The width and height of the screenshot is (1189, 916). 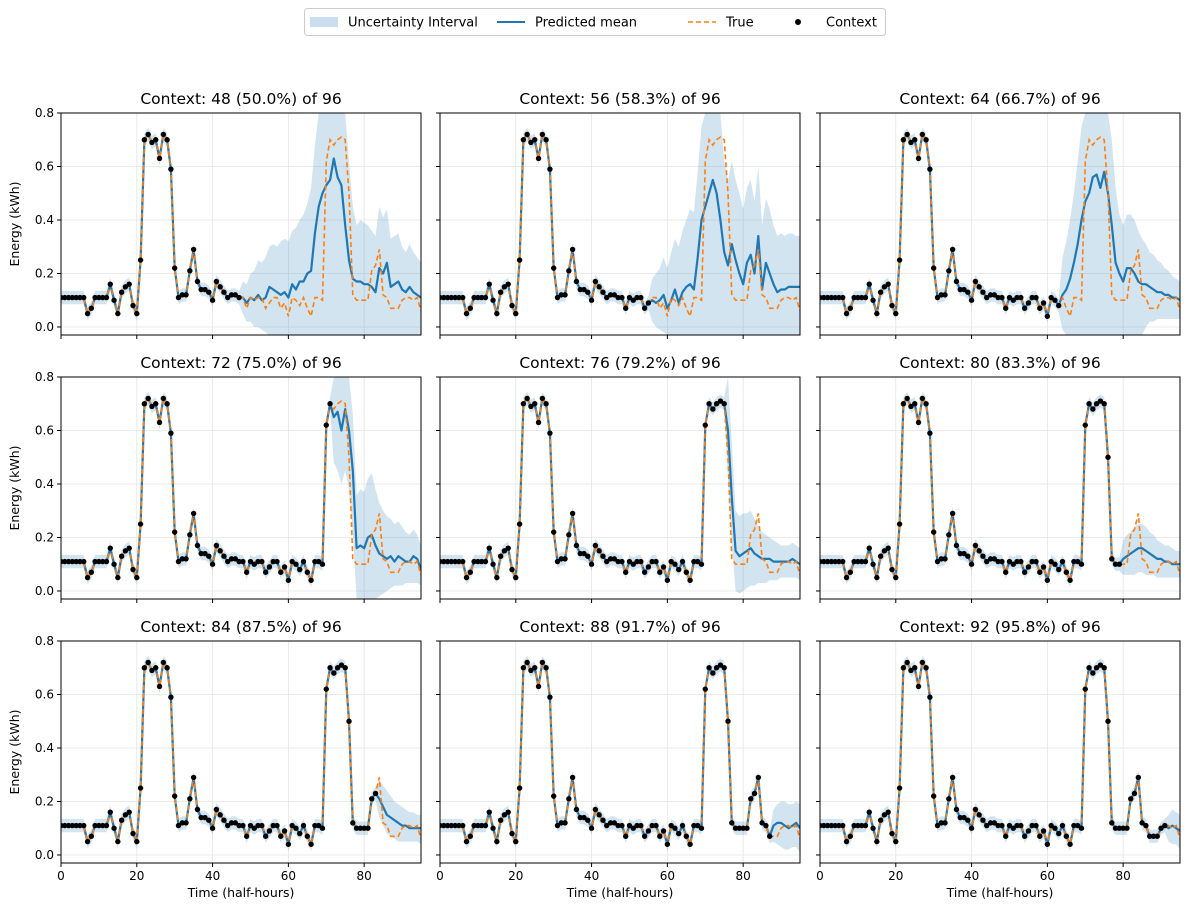 I want to click on legend-item: Predicted mean, so click(x=567, y=23).